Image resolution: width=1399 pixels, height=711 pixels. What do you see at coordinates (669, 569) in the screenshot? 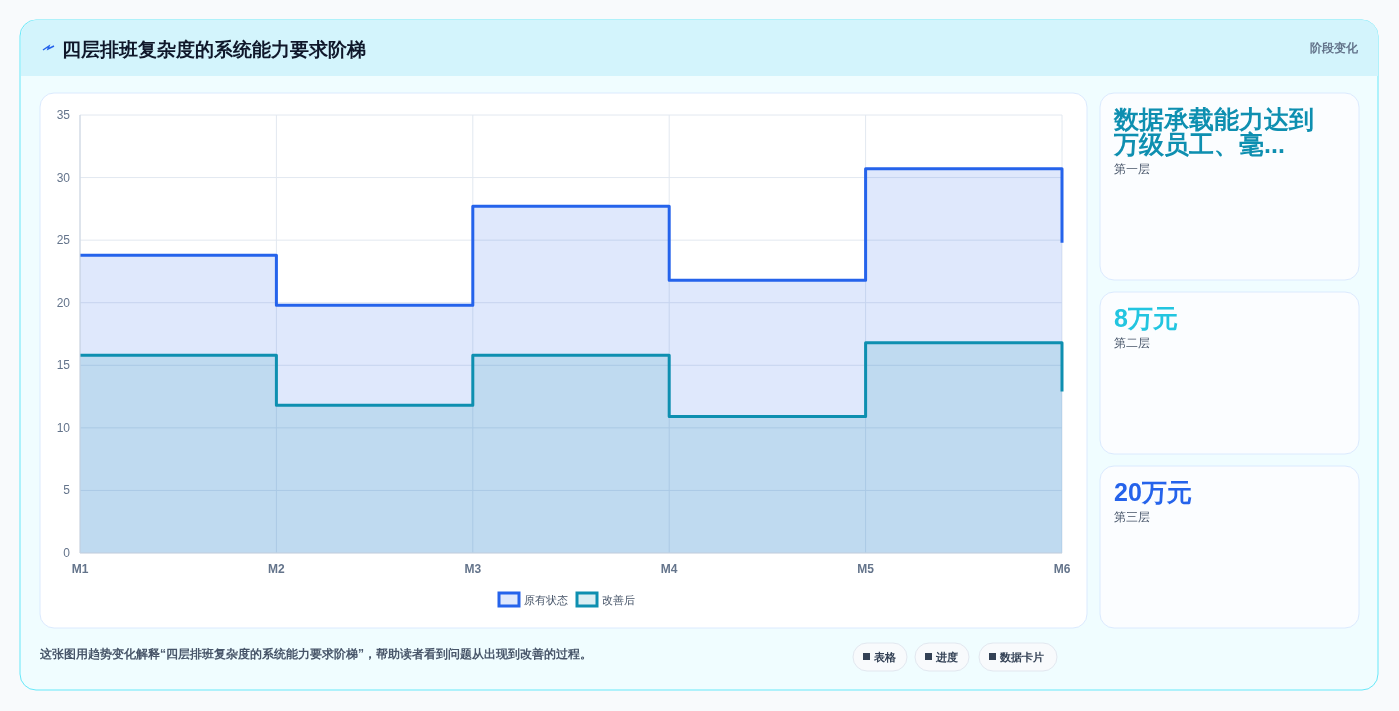
I see `x-tick-label: M4` at bounding box center [669, 569].